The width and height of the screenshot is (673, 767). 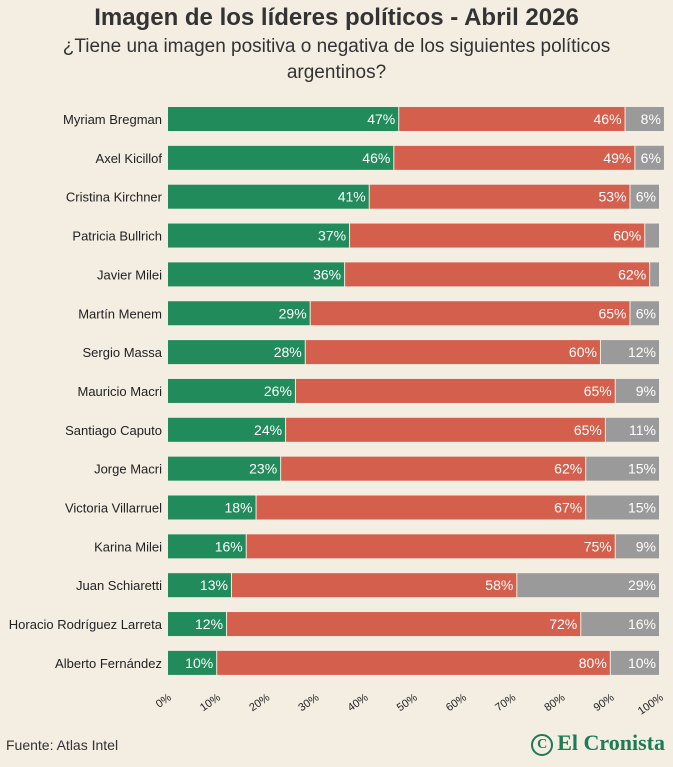 I want to click on brand-logo: C El Cronista, so click(x=598, y=743).